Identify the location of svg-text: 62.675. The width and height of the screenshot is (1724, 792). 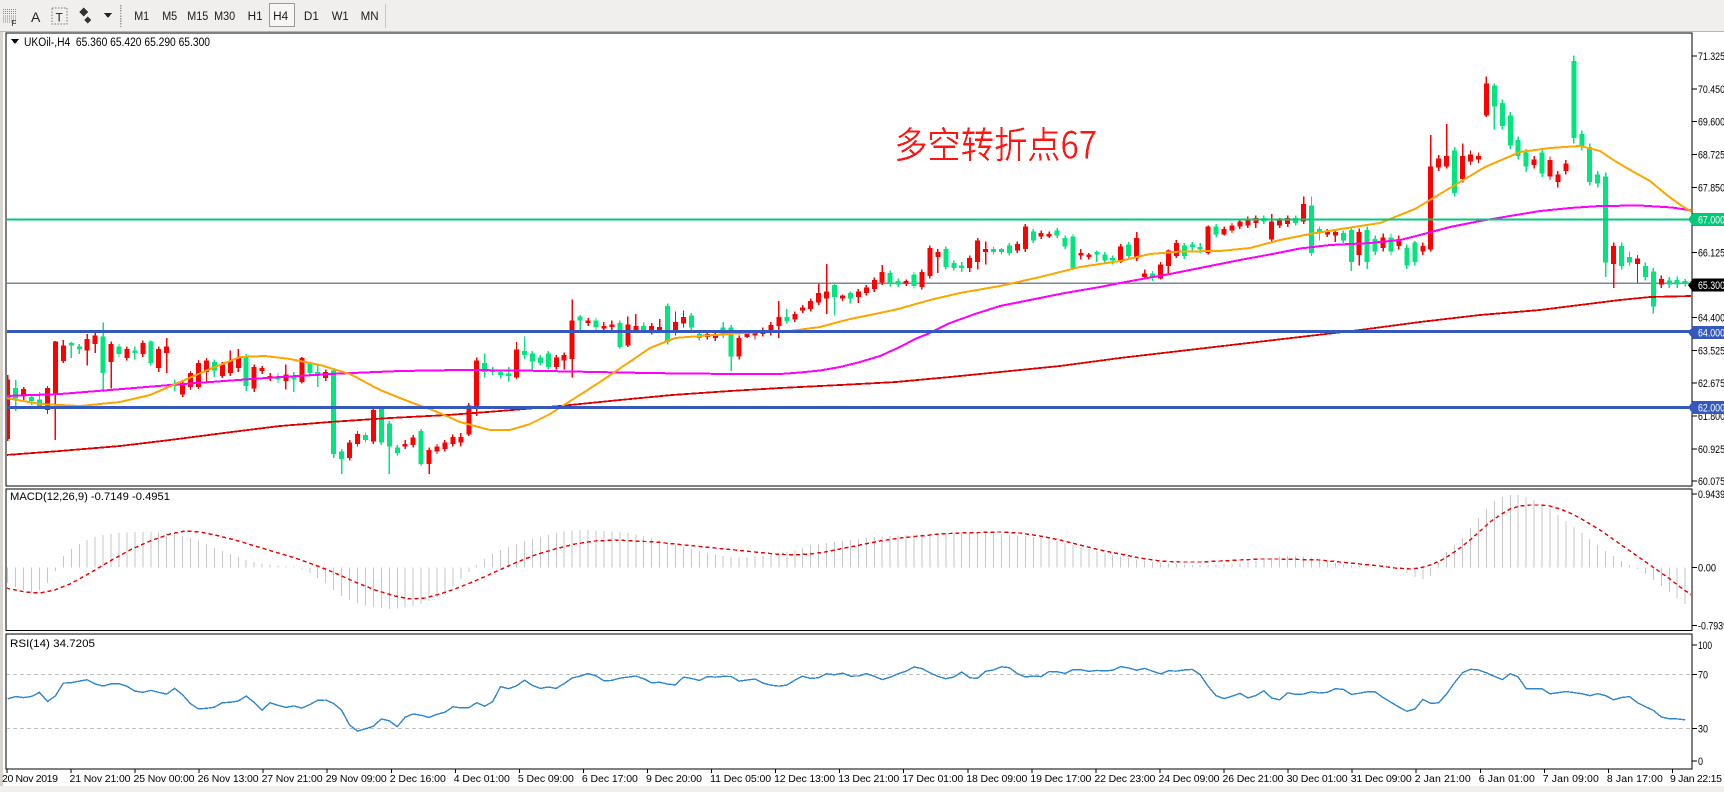
(1711, 384).